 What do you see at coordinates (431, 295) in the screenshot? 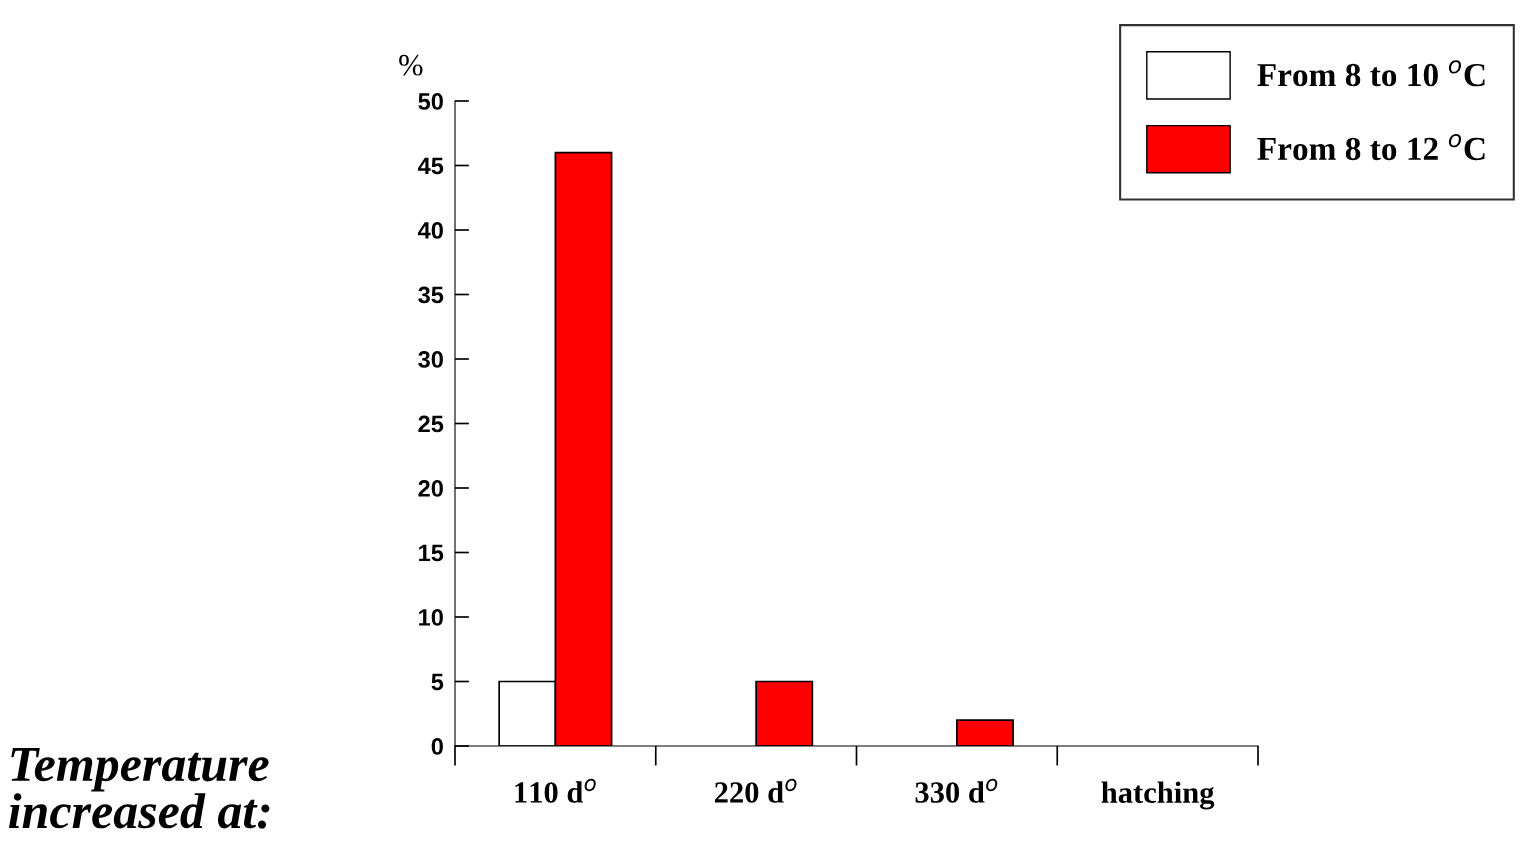
I see `y-tick-label: 35` at bounding box center [431, 295].